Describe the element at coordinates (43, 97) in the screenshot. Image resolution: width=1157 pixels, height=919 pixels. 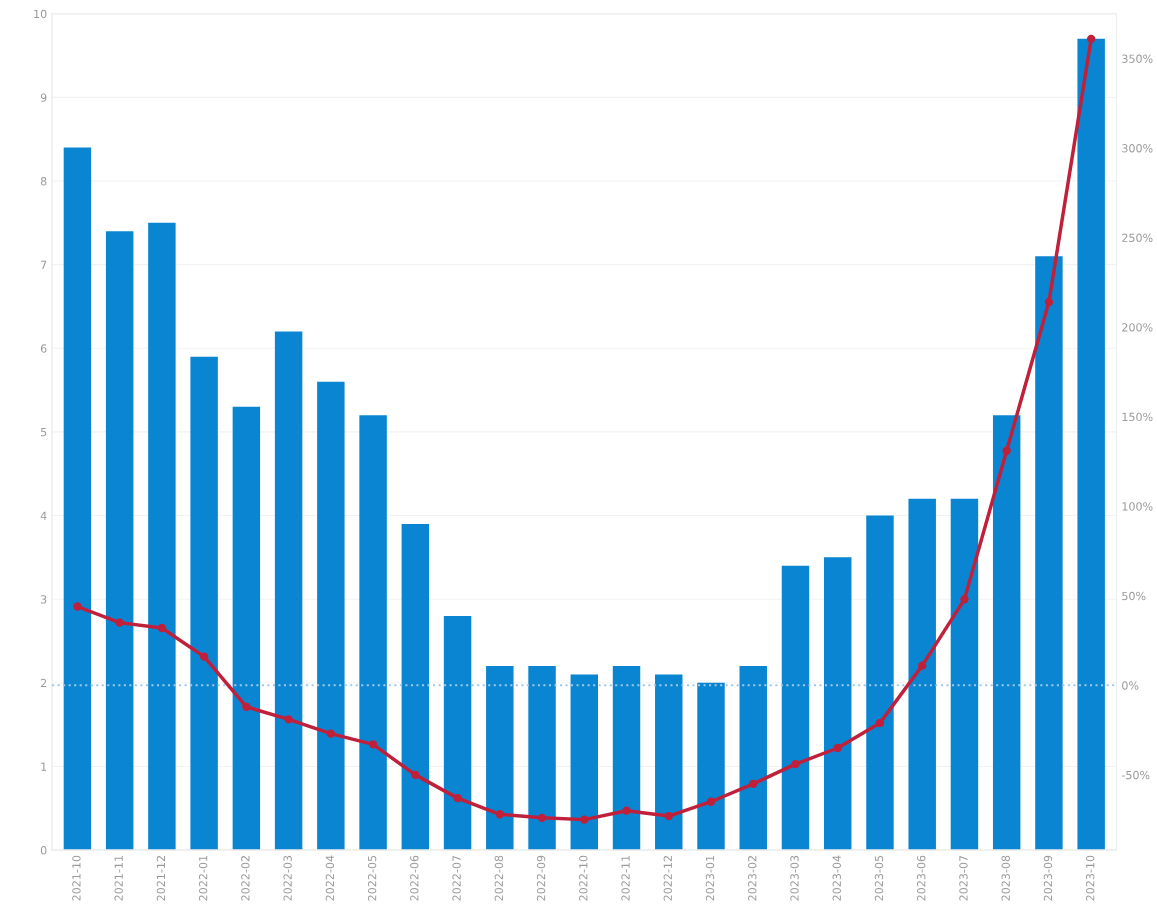
I see `y-tick-label: 9` at that location.